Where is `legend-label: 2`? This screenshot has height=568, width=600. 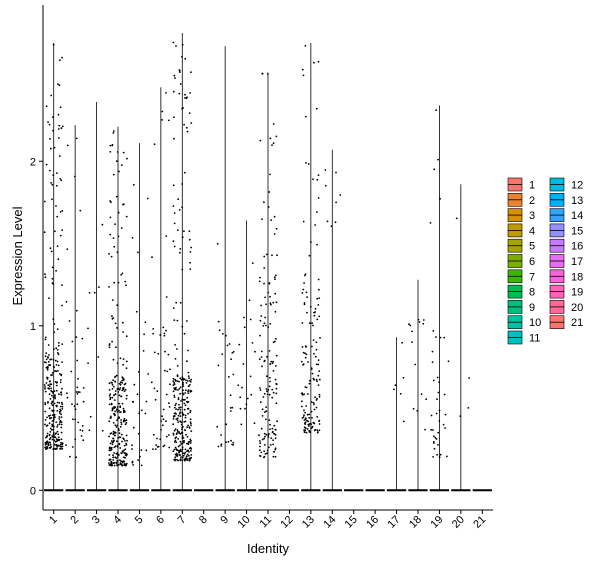
legend-label: 2 is located at coordinates (532, 201).